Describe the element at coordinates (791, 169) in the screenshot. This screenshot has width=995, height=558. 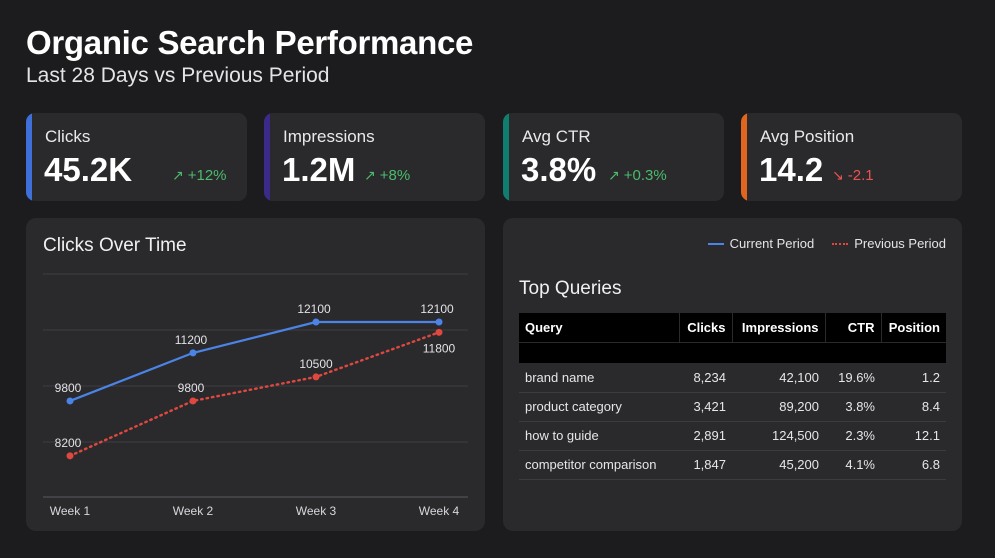
I see `kpi-value: 14.2` at that location.